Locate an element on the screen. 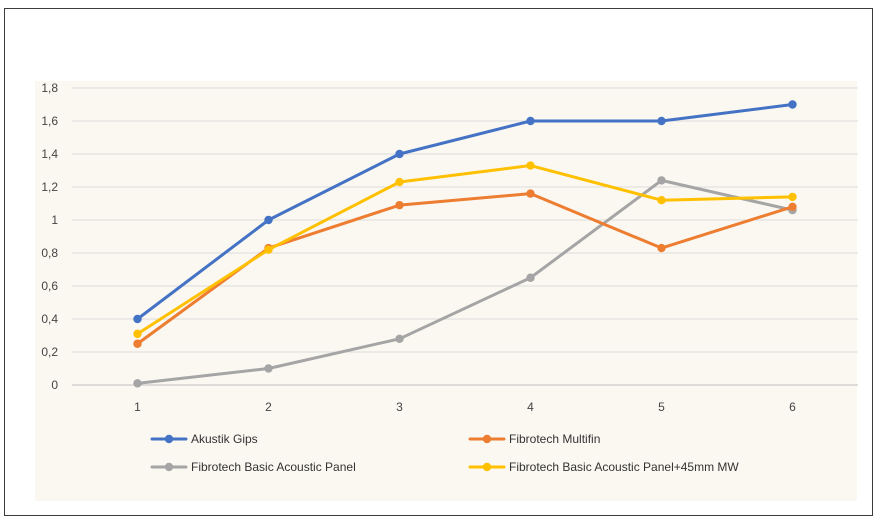 The image size is (879, 520). y-tick-label: 1 is located at coordinates (54, 220).